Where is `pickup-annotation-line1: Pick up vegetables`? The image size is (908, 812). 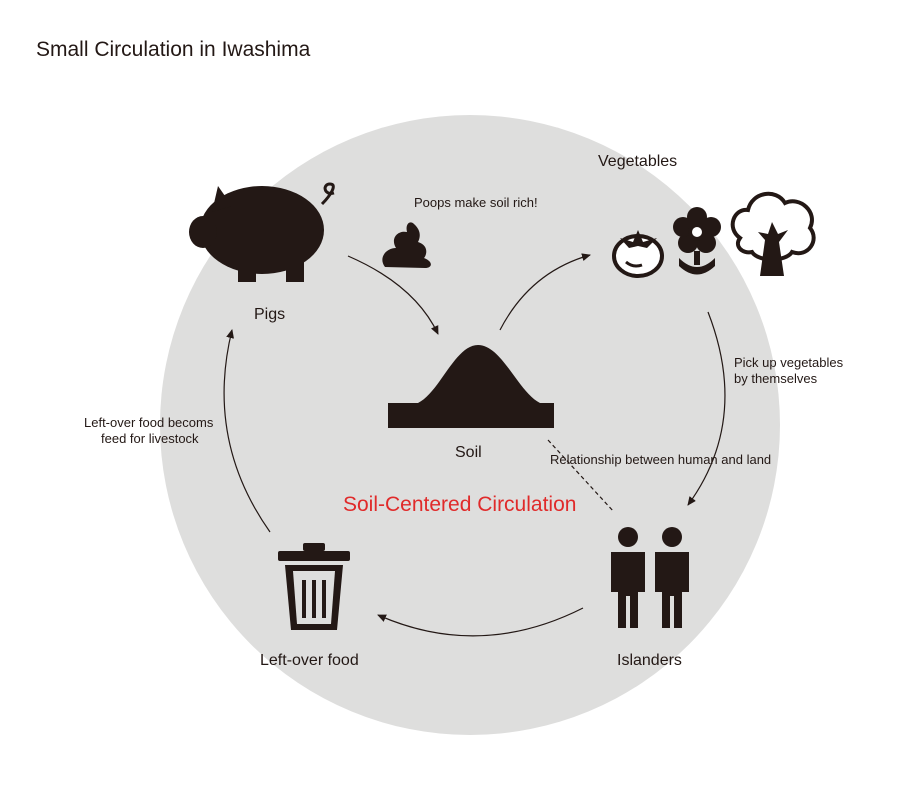 pickup-annotation-line1: Pick up vegetables is located at coordinates (789, 362).